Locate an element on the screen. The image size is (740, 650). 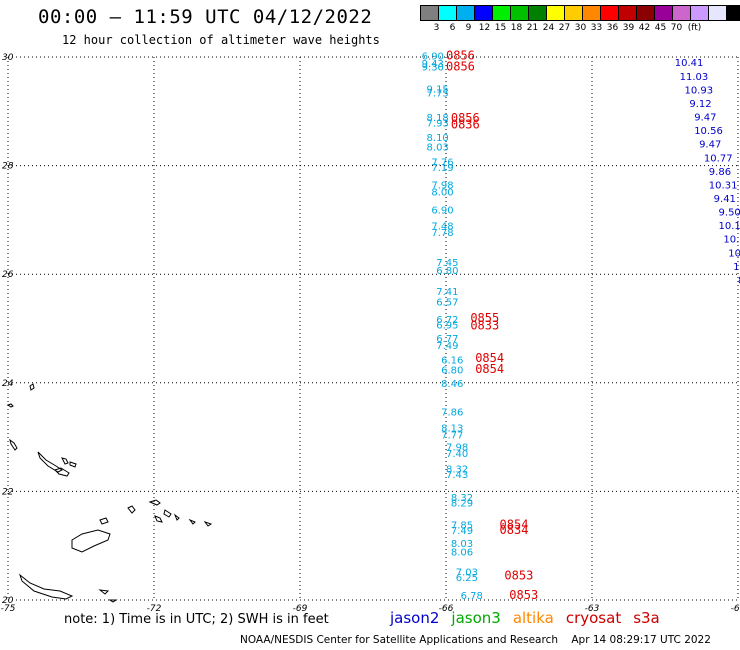
legend-label-14: 45 is located at coordinates (660, 28).